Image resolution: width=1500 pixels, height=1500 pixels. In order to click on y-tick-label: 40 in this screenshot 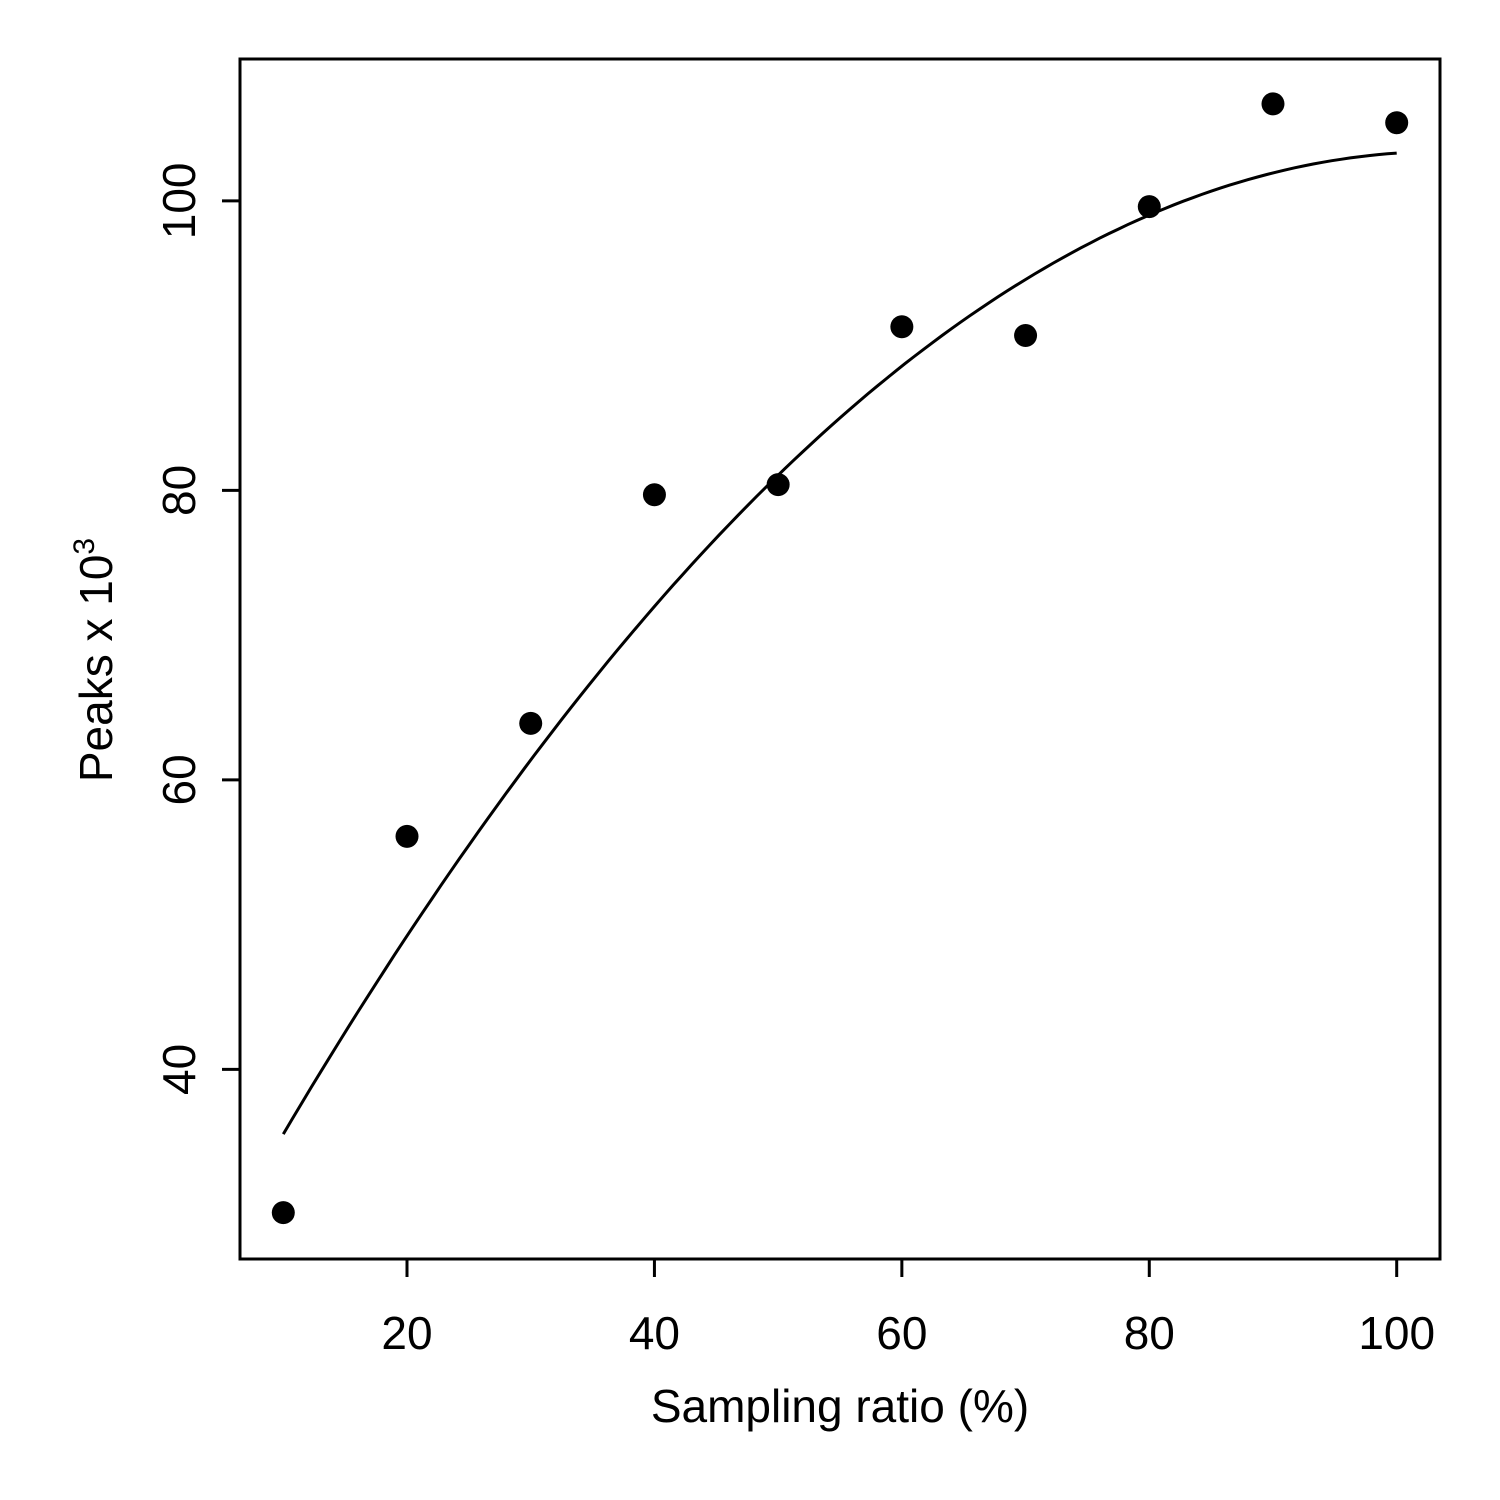, I will do `click(179, 1069)`.